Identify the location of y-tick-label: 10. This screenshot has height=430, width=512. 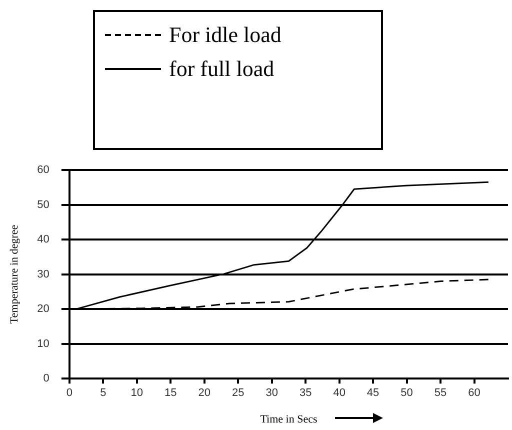
(43, 344).